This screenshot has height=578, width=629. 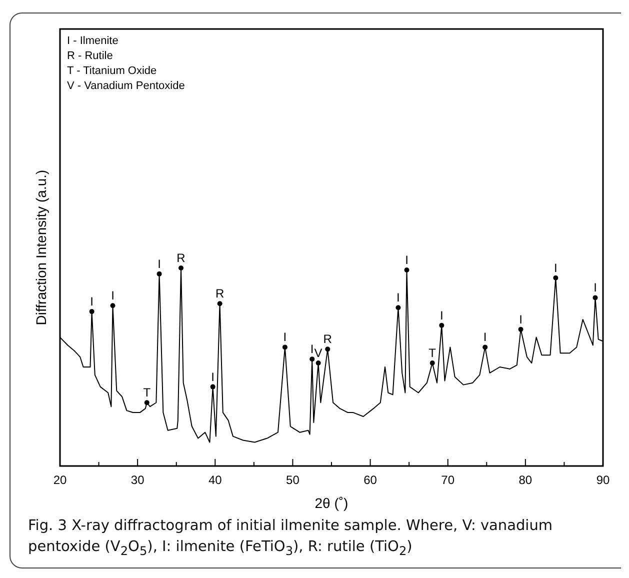 What do you see at coordinates (318, 353) in the screenshot?
I see `annotation: V` at bounding box center [318, 353].